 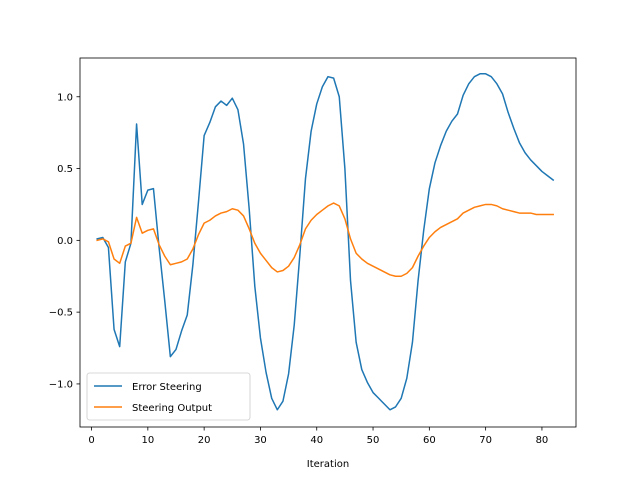 What do you see at coordinates (147, 440) in the screenshot?
I see `x-tick-label: 10` at bounding box center [147, 440].